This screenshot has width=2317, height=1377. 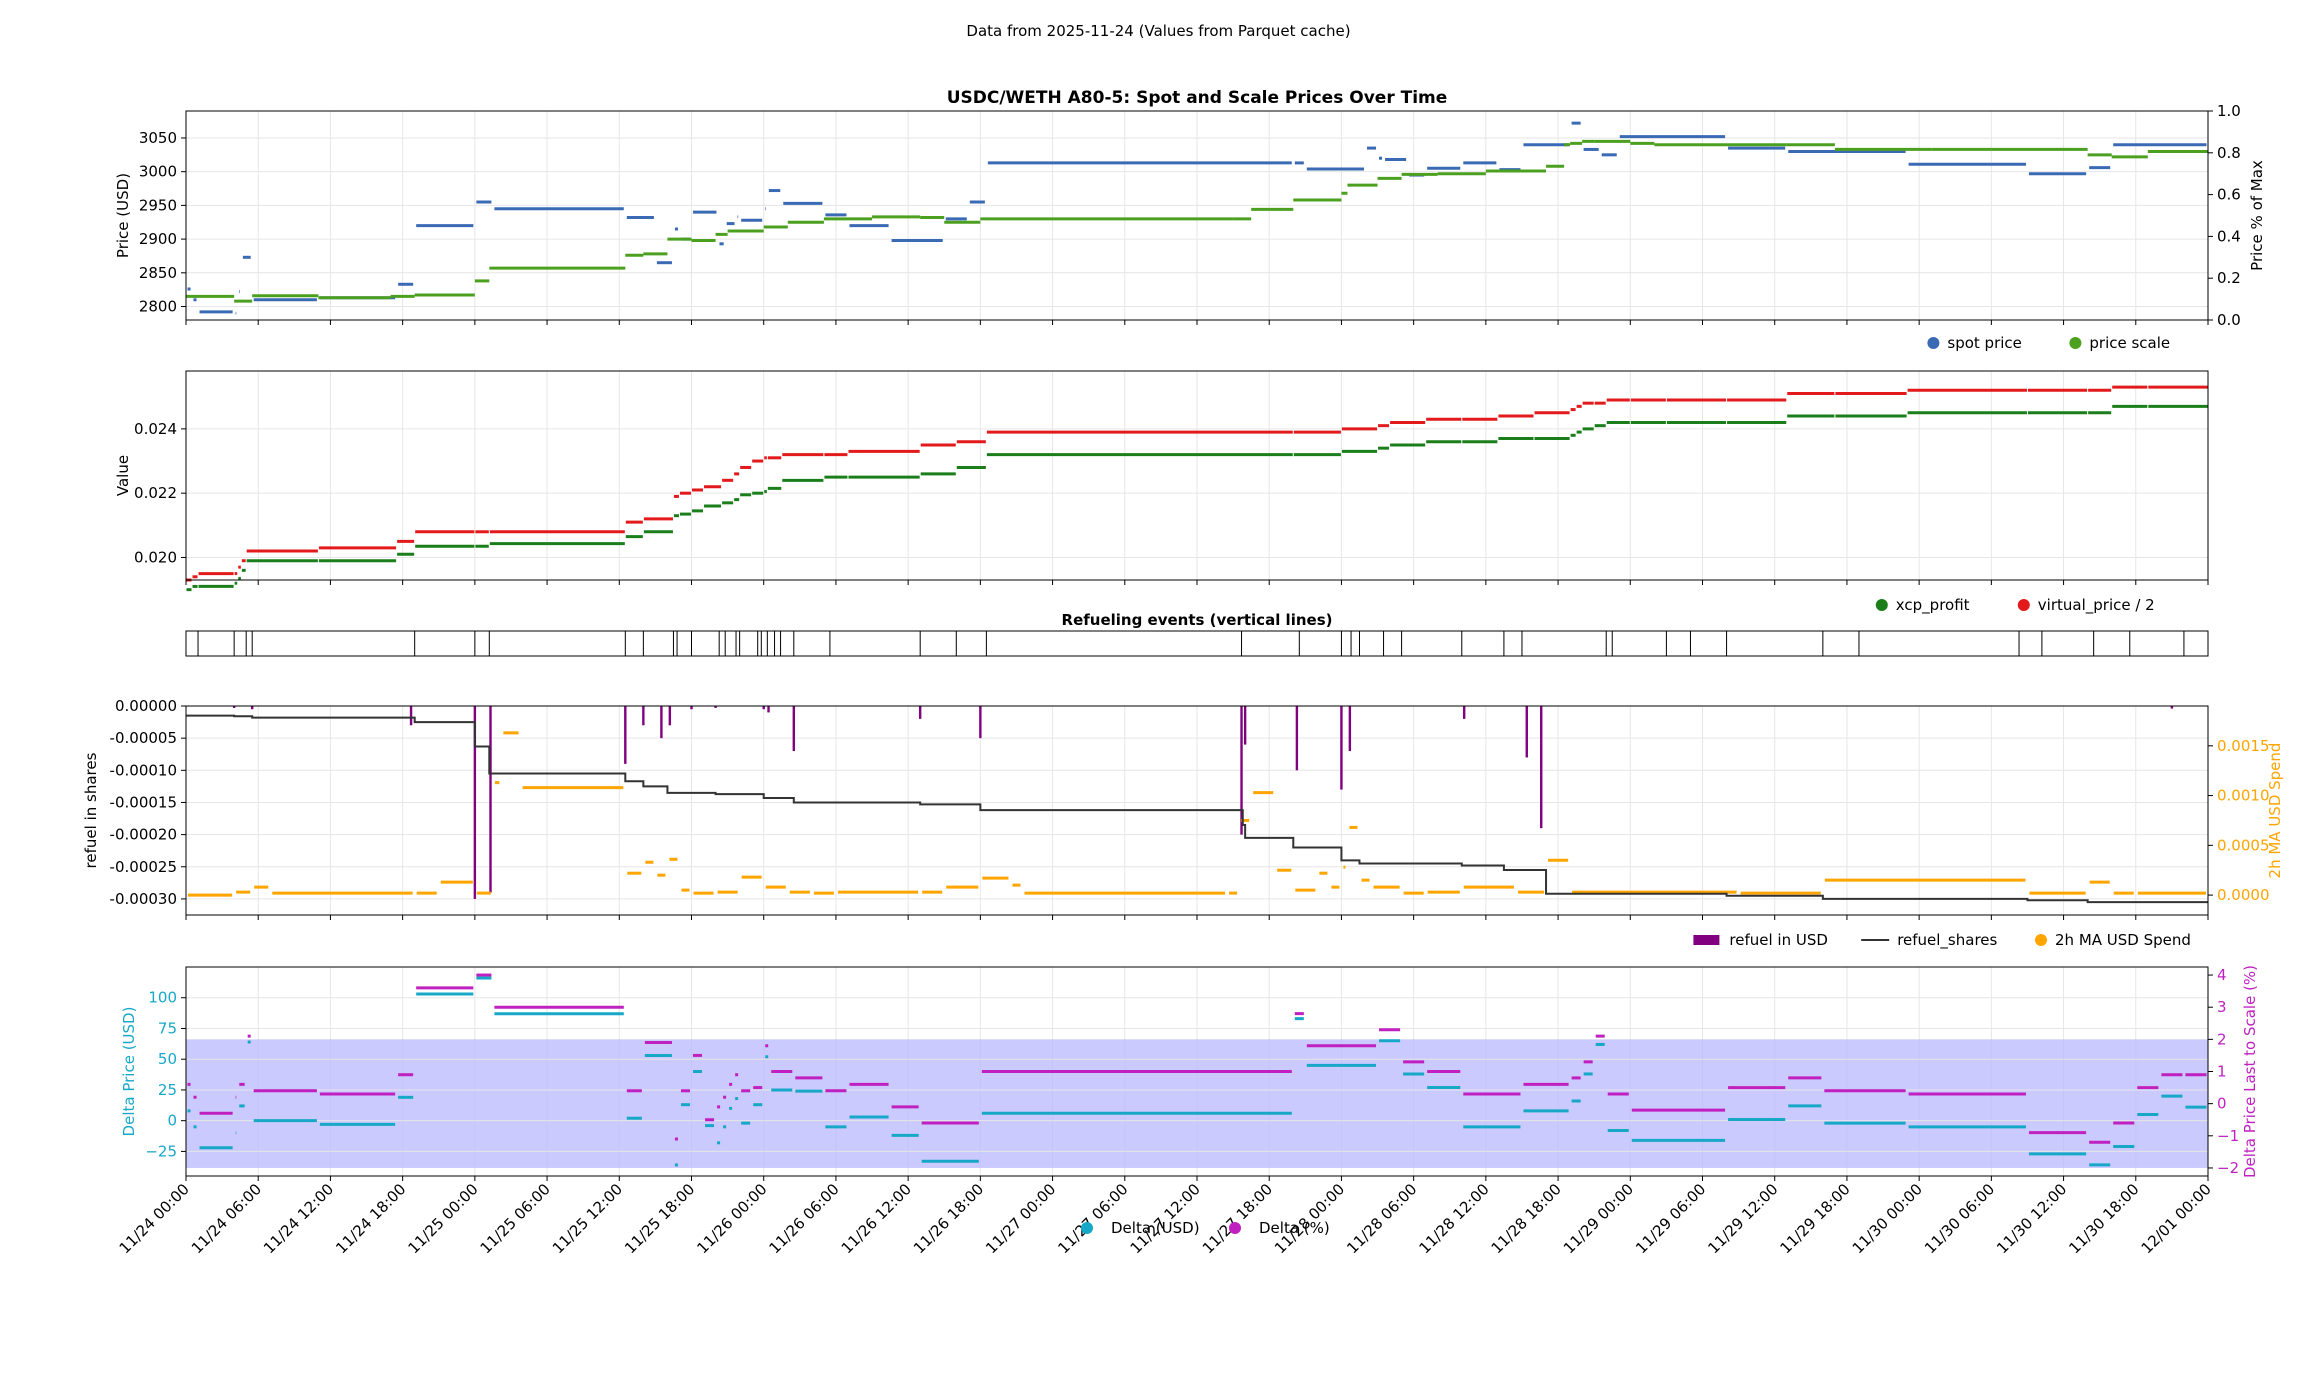 What do you see at coordinates (2229, 153) in the screenshot?
I see `y-right-tick-label: 0.8` at bounding box center [2229, 153].